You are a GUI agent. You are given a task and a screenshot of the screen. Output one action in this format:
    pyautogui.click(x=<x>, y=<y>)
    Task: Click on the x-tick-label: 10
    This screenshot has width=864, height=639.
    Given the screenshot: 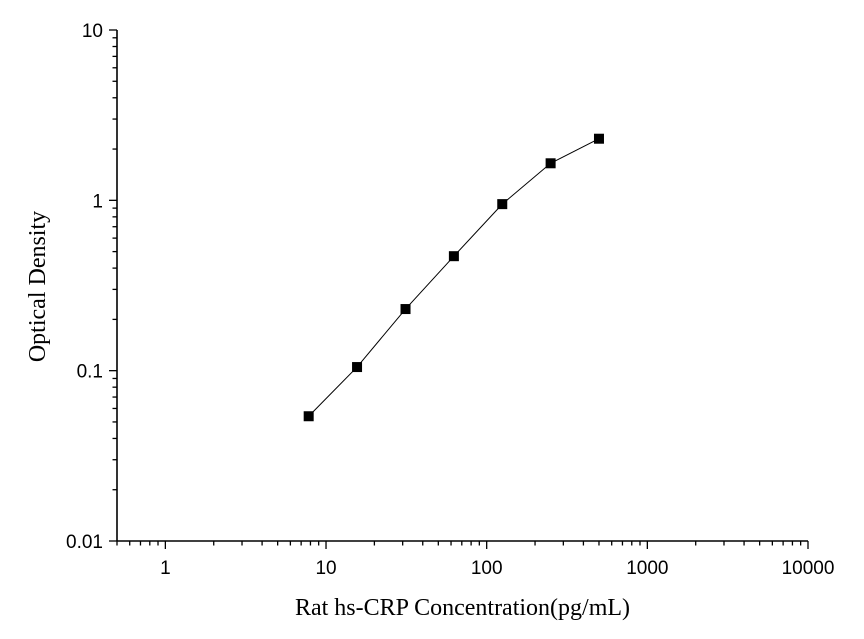 What is the action you would take?
    pyautogui.click(x=325, y=568)
    